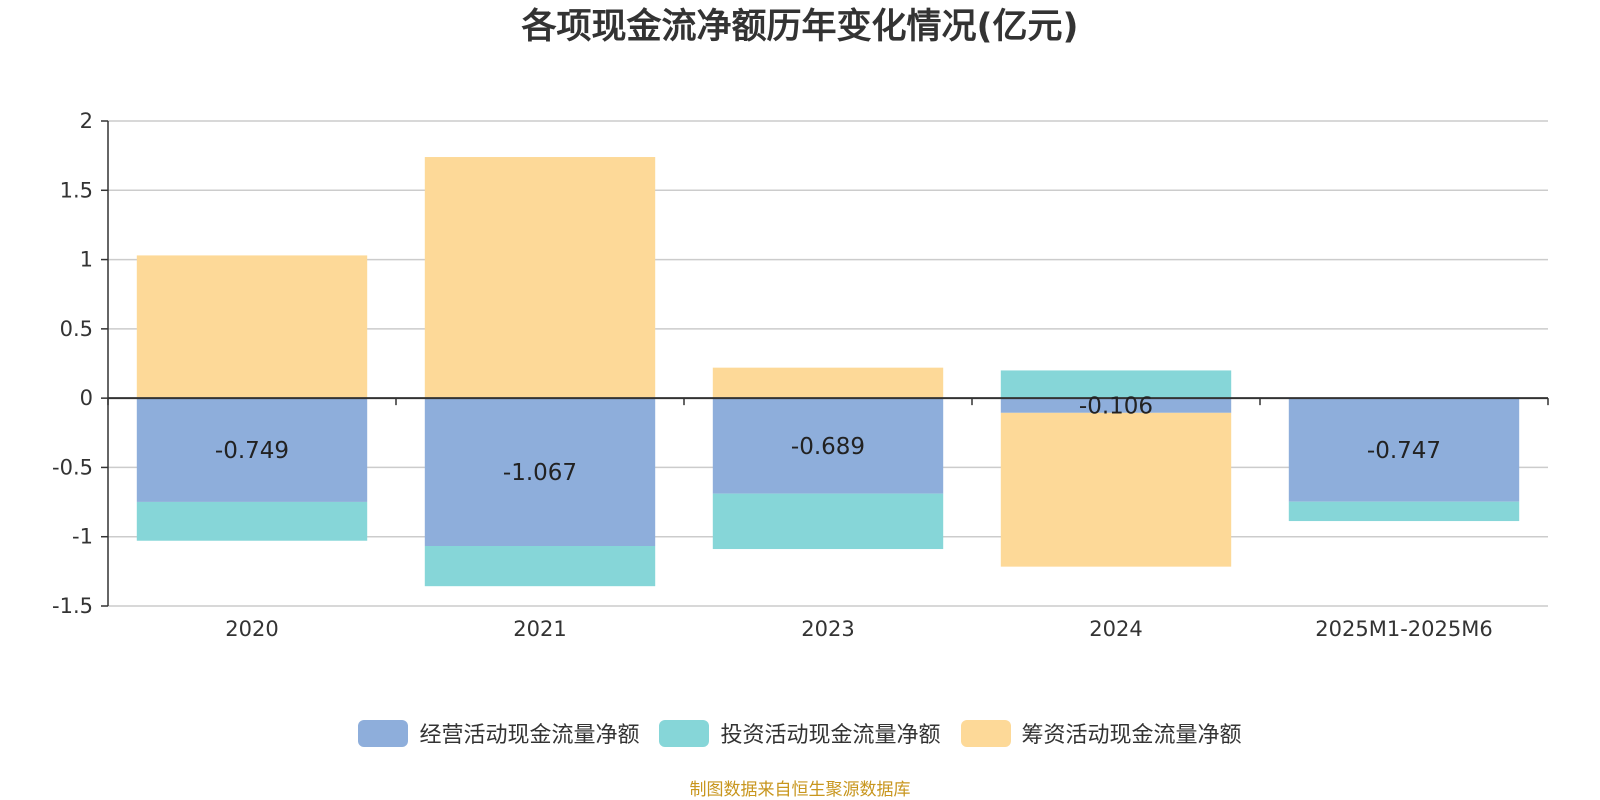 The height and width of the screenshot is (800, 1600). I want to click on x-tick-label: 2021, so click(539, 629).